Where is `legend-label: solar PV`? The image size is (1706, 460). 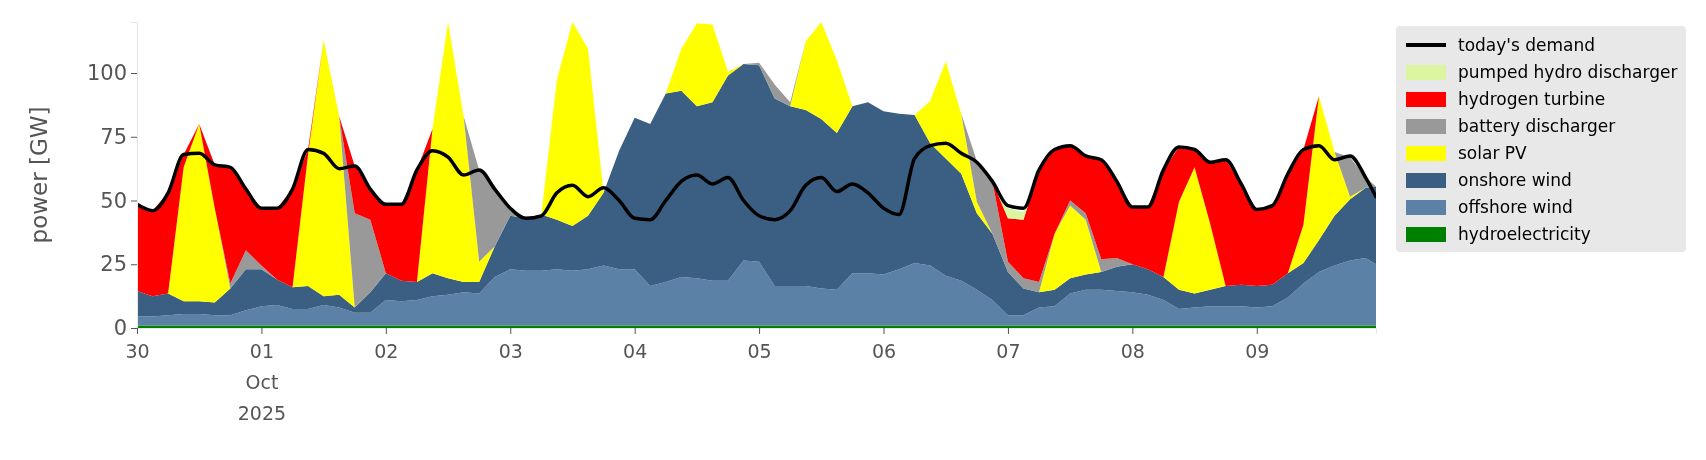 legend-label: solar PV is located at coordinates (1493, 153).